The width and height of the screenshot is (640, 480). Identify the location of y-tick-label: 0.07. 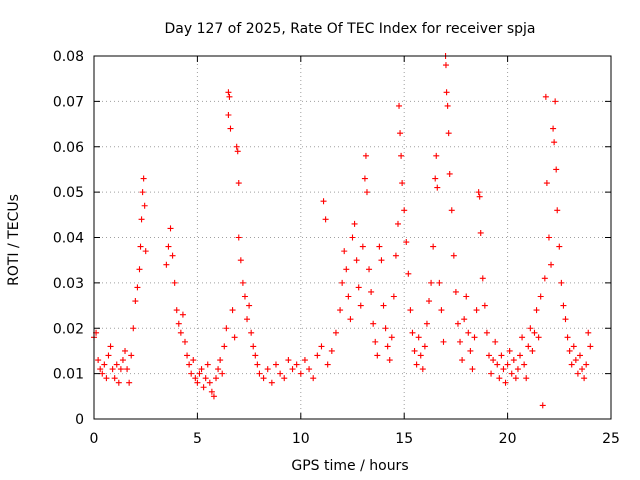
(68, 102).